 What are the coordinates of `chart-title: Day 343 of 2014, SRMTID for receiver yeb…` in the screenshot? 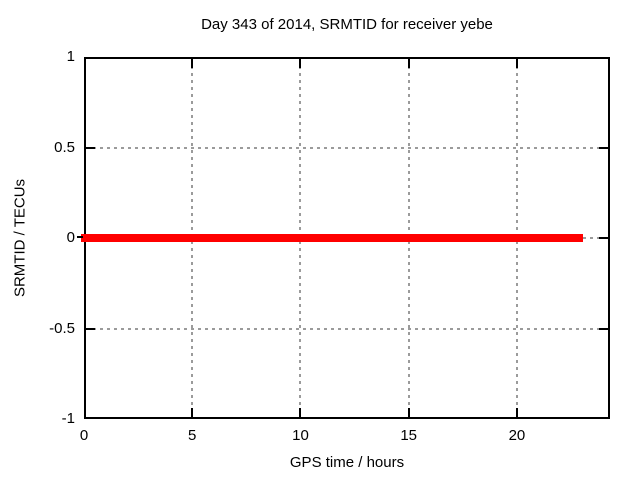 It's located at (347, 24).